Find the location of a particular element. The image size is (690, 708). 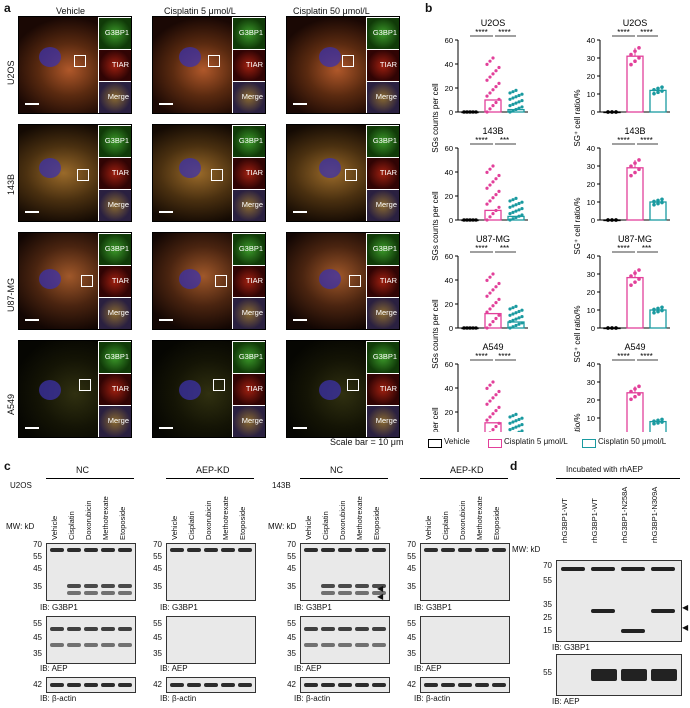

inset-tiar: TIAR is located at coordinates (248, 281).